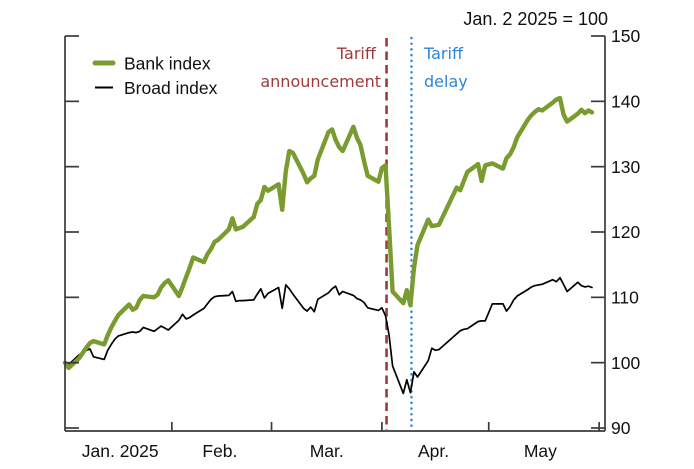 This screenshot has width=694, height=469. I want to click on x-axis-label: Mar., so click(327, 451).